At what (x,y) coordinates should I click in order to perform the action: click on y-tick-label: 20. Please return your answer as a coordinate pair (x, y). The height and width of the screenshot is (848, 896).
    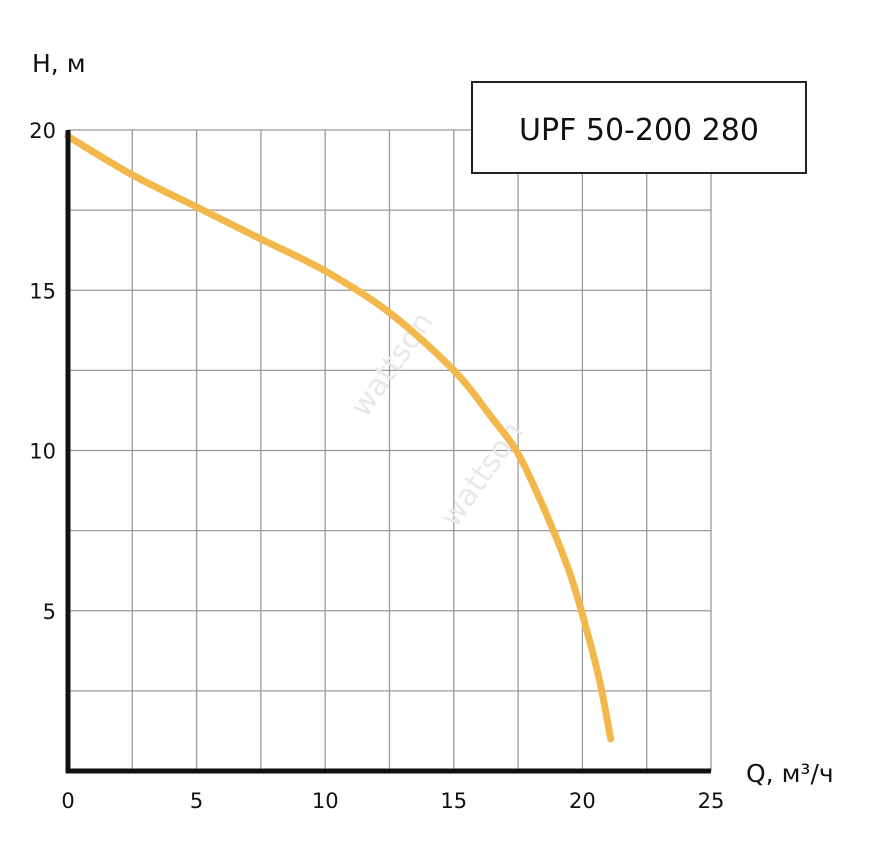
    Looking at the image, I should click on (42, 131).